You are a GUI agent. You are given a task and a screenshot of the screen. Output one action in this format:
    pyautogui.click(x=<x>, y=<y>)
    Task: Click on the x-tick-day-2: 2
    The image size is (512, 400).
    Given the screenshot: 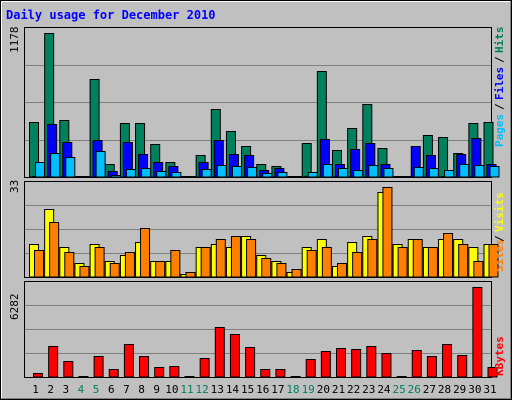 What is the action you would take?
    pyautogui.click(x=50, y=389)
    